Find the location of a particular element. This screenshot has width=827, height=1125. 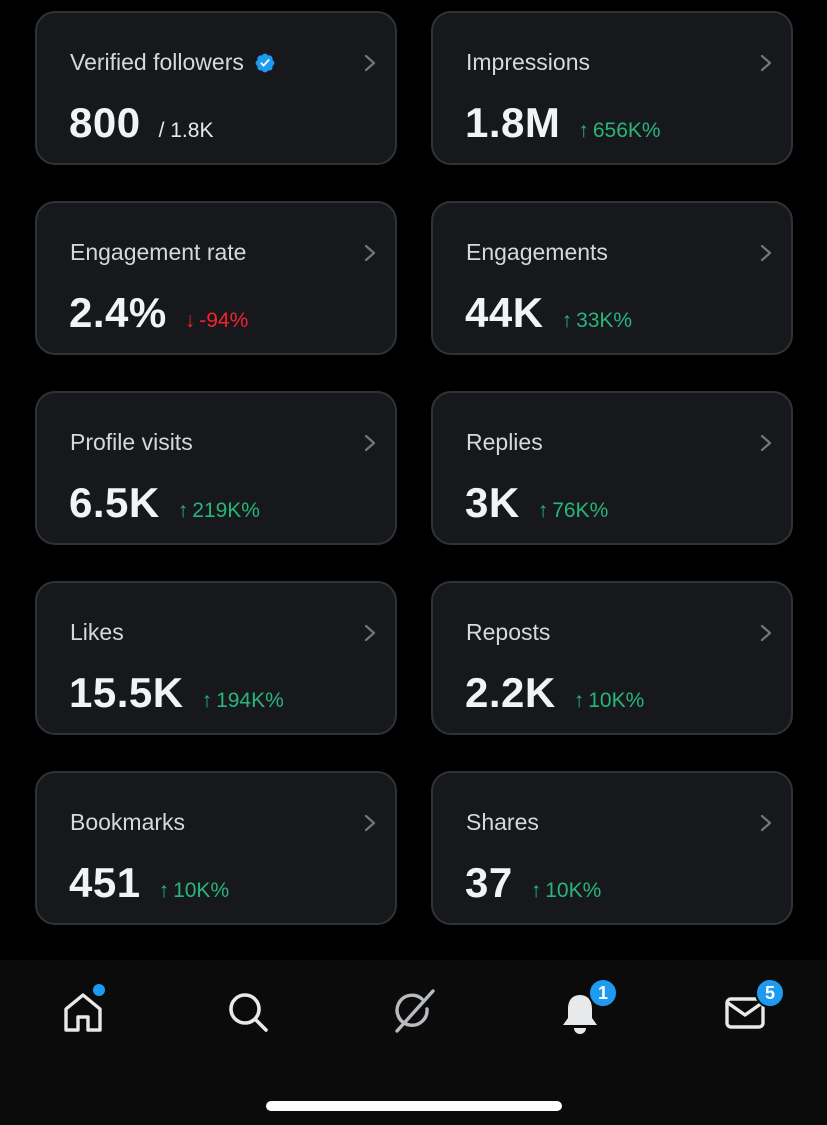

home-icon is located at coordinates (83, 1012).